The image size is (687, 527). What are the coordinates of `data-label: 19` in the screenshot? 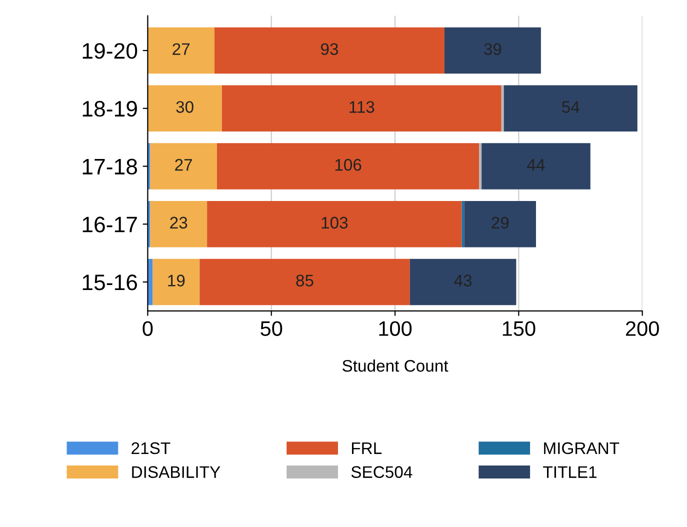 It's located at (176, 280).